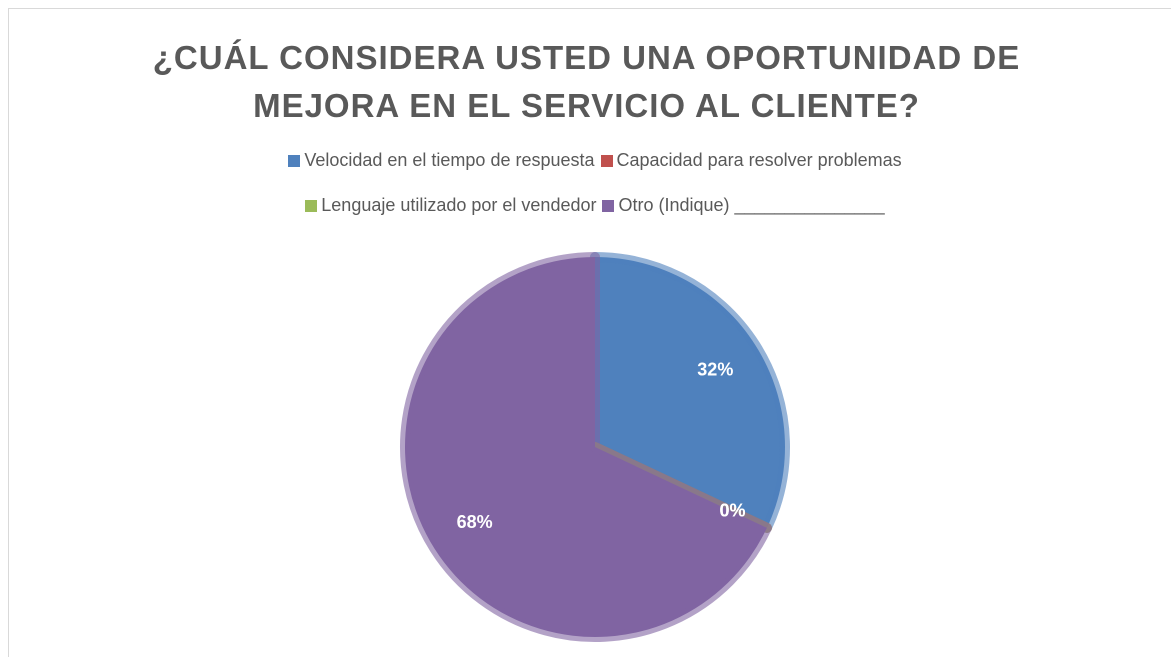  What do you see at coordinates (733, 510) in the screenshot?
I see `data-label: 0%` at bounding box center [733, 510].